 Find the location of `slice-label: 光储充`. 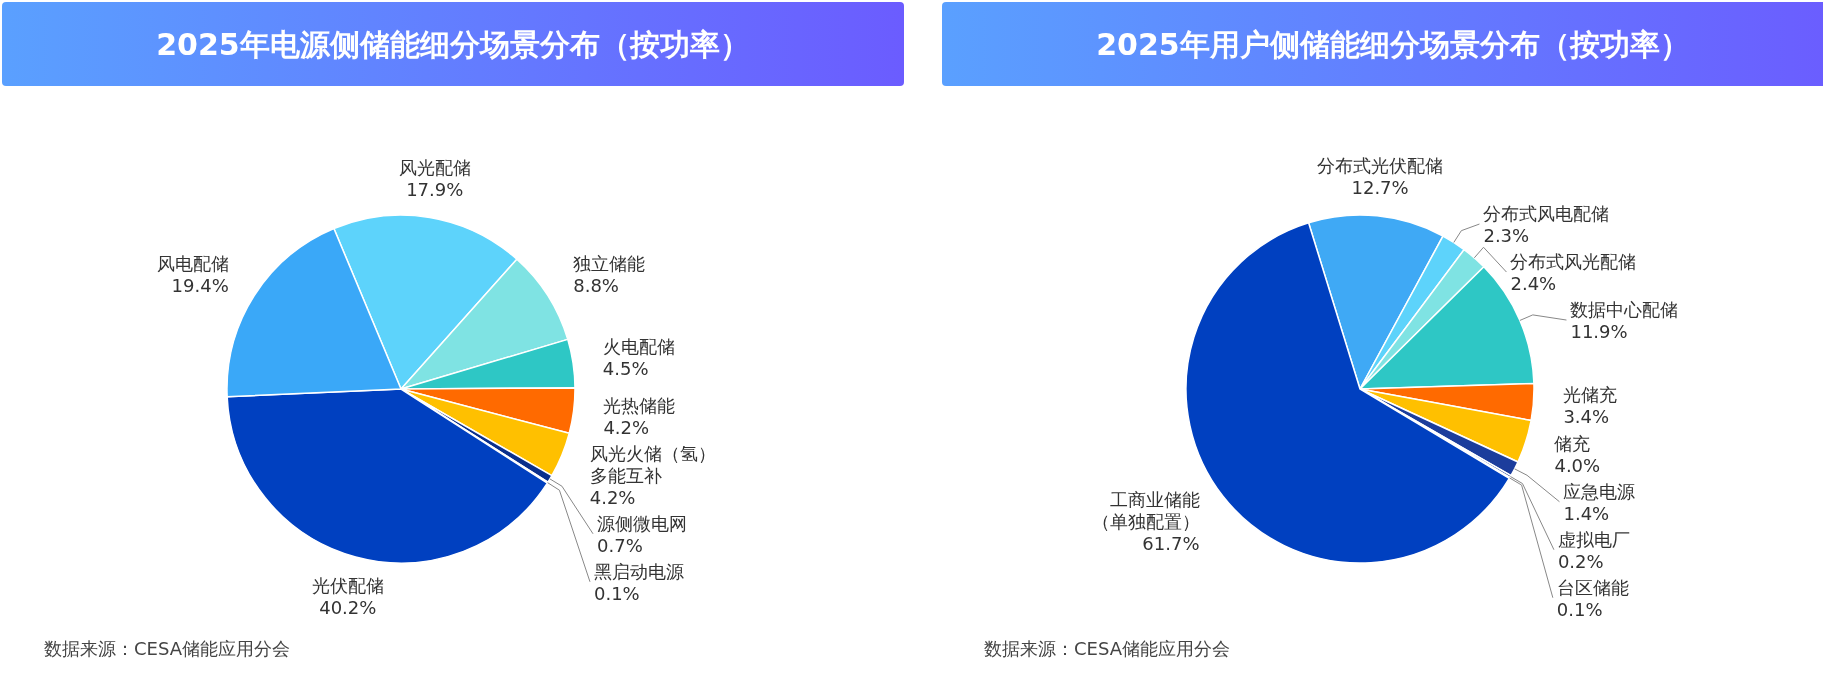

slice-label: 光储充 is located at coordinates (1590, 395).